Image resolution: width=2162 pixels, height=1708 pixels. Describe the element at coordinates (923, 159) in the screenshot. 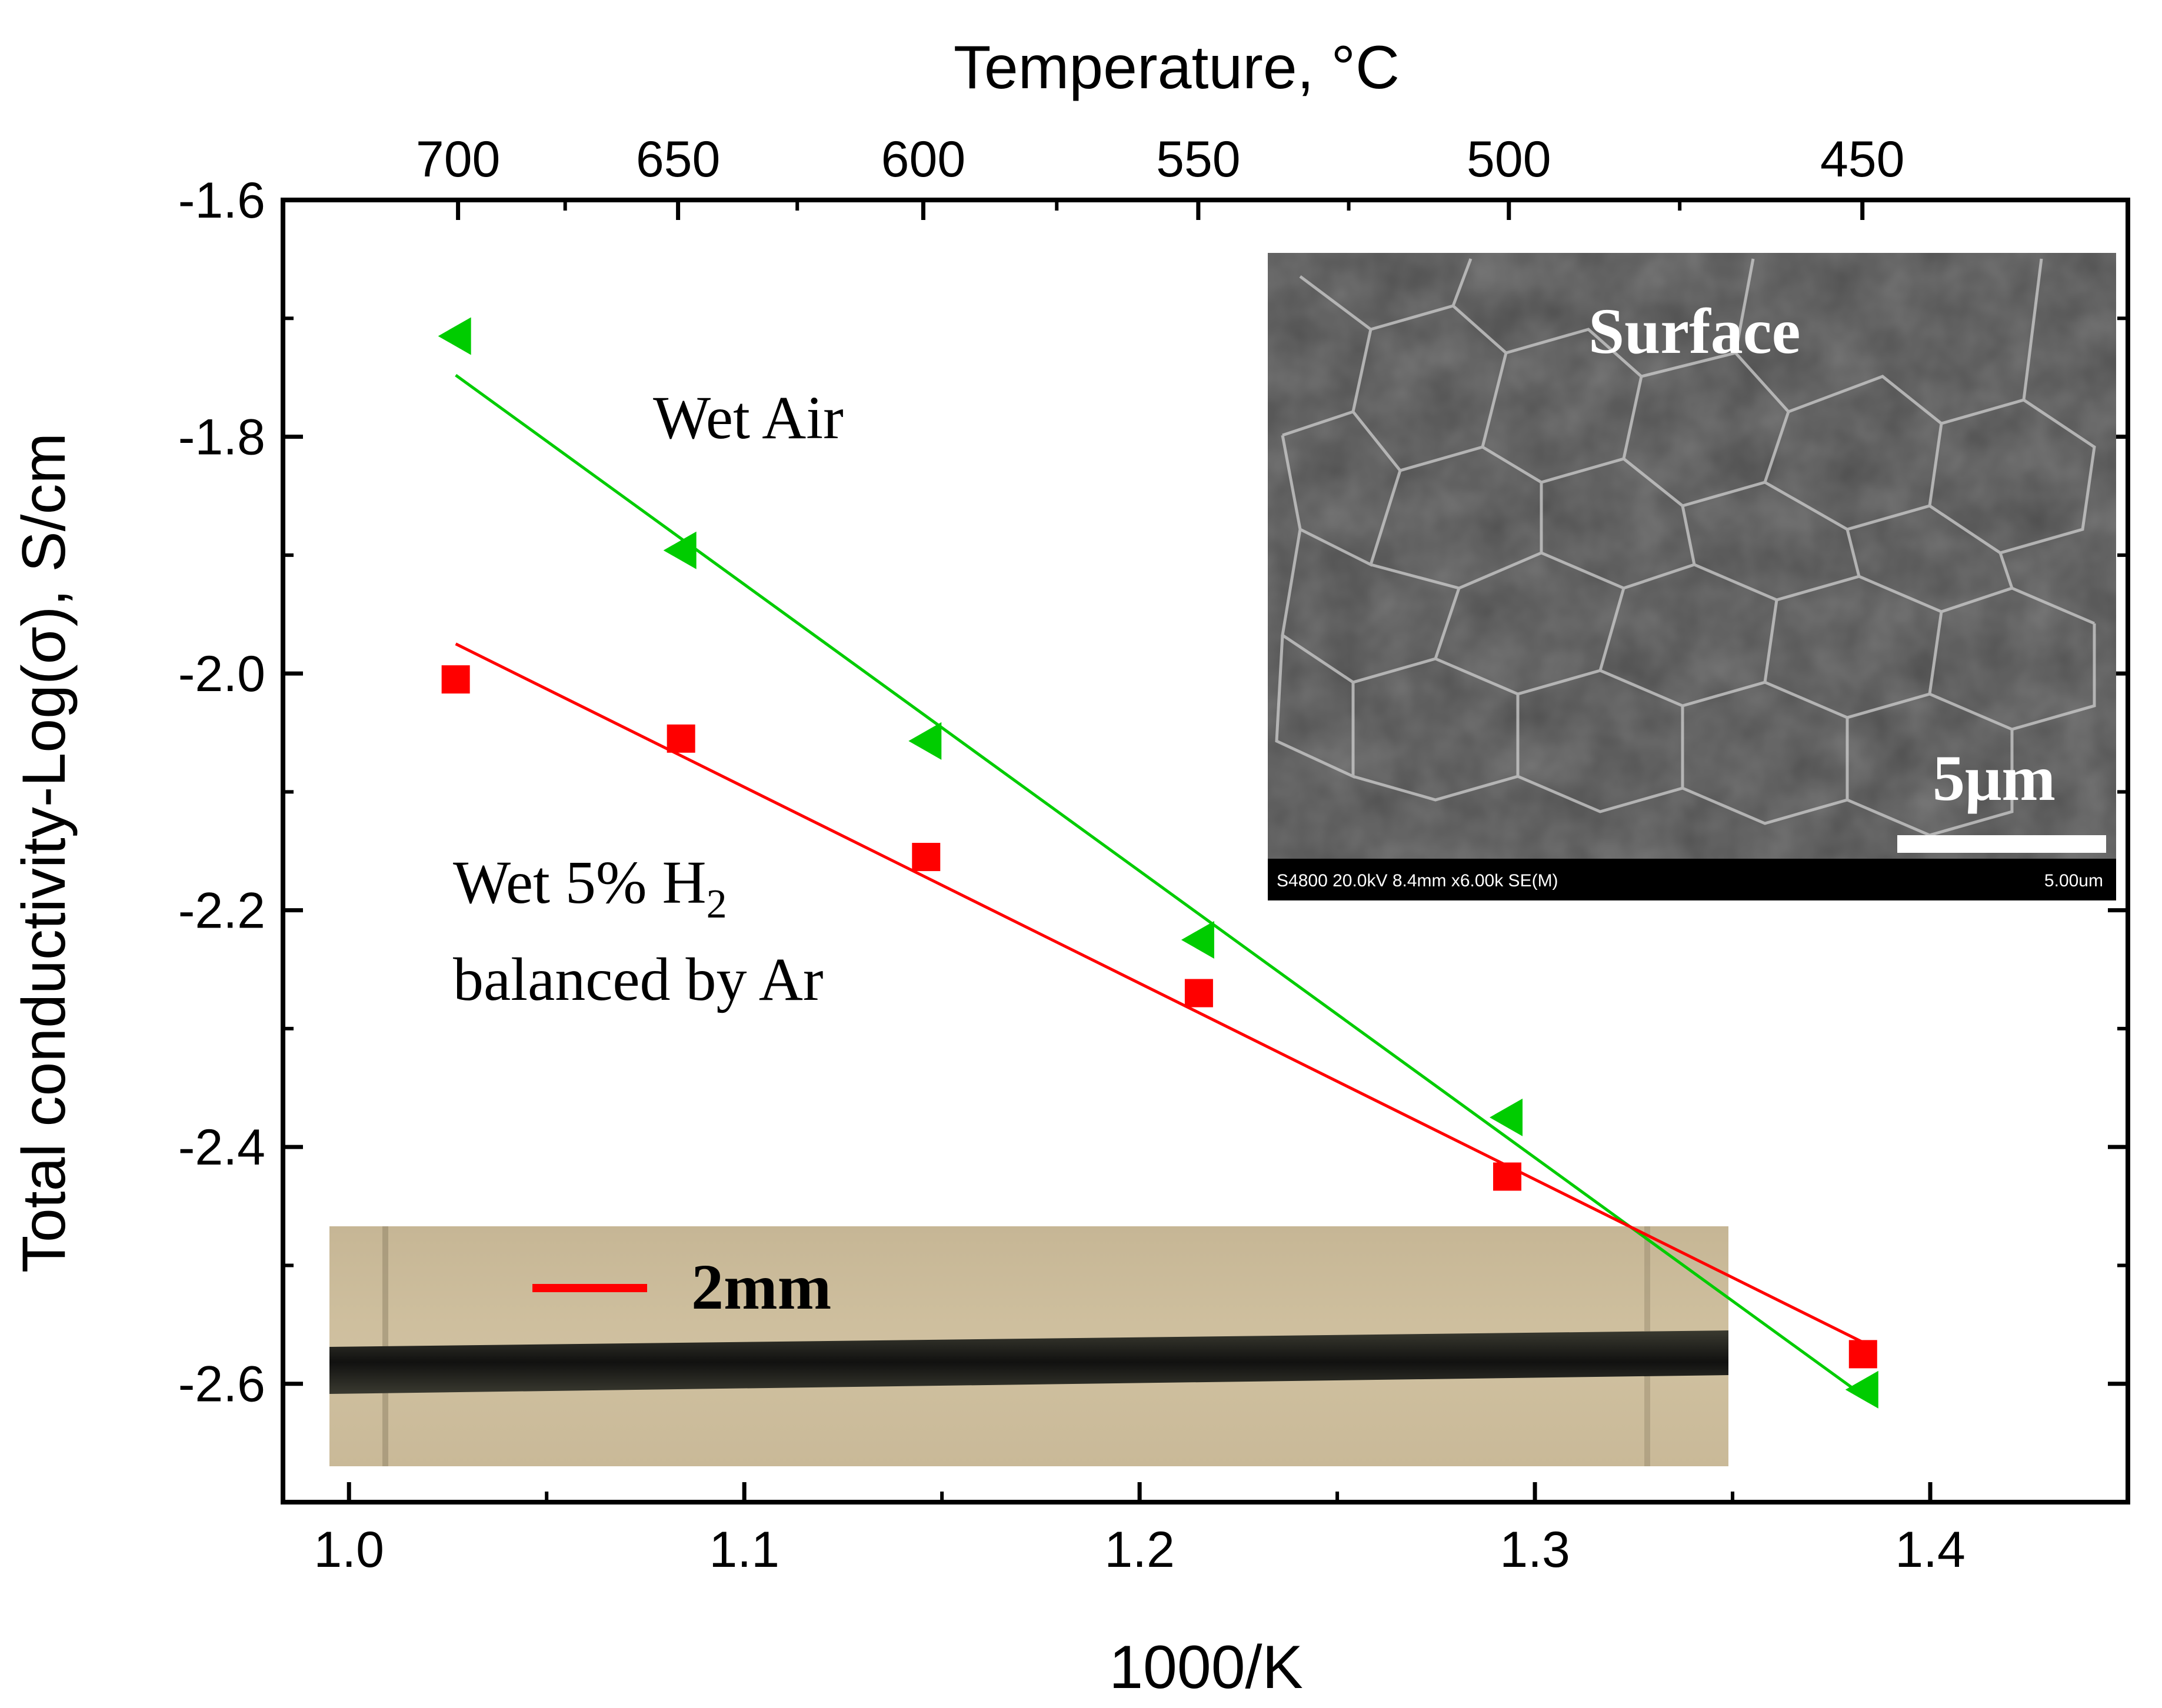

I see `top-tick-label: 600` at that location.